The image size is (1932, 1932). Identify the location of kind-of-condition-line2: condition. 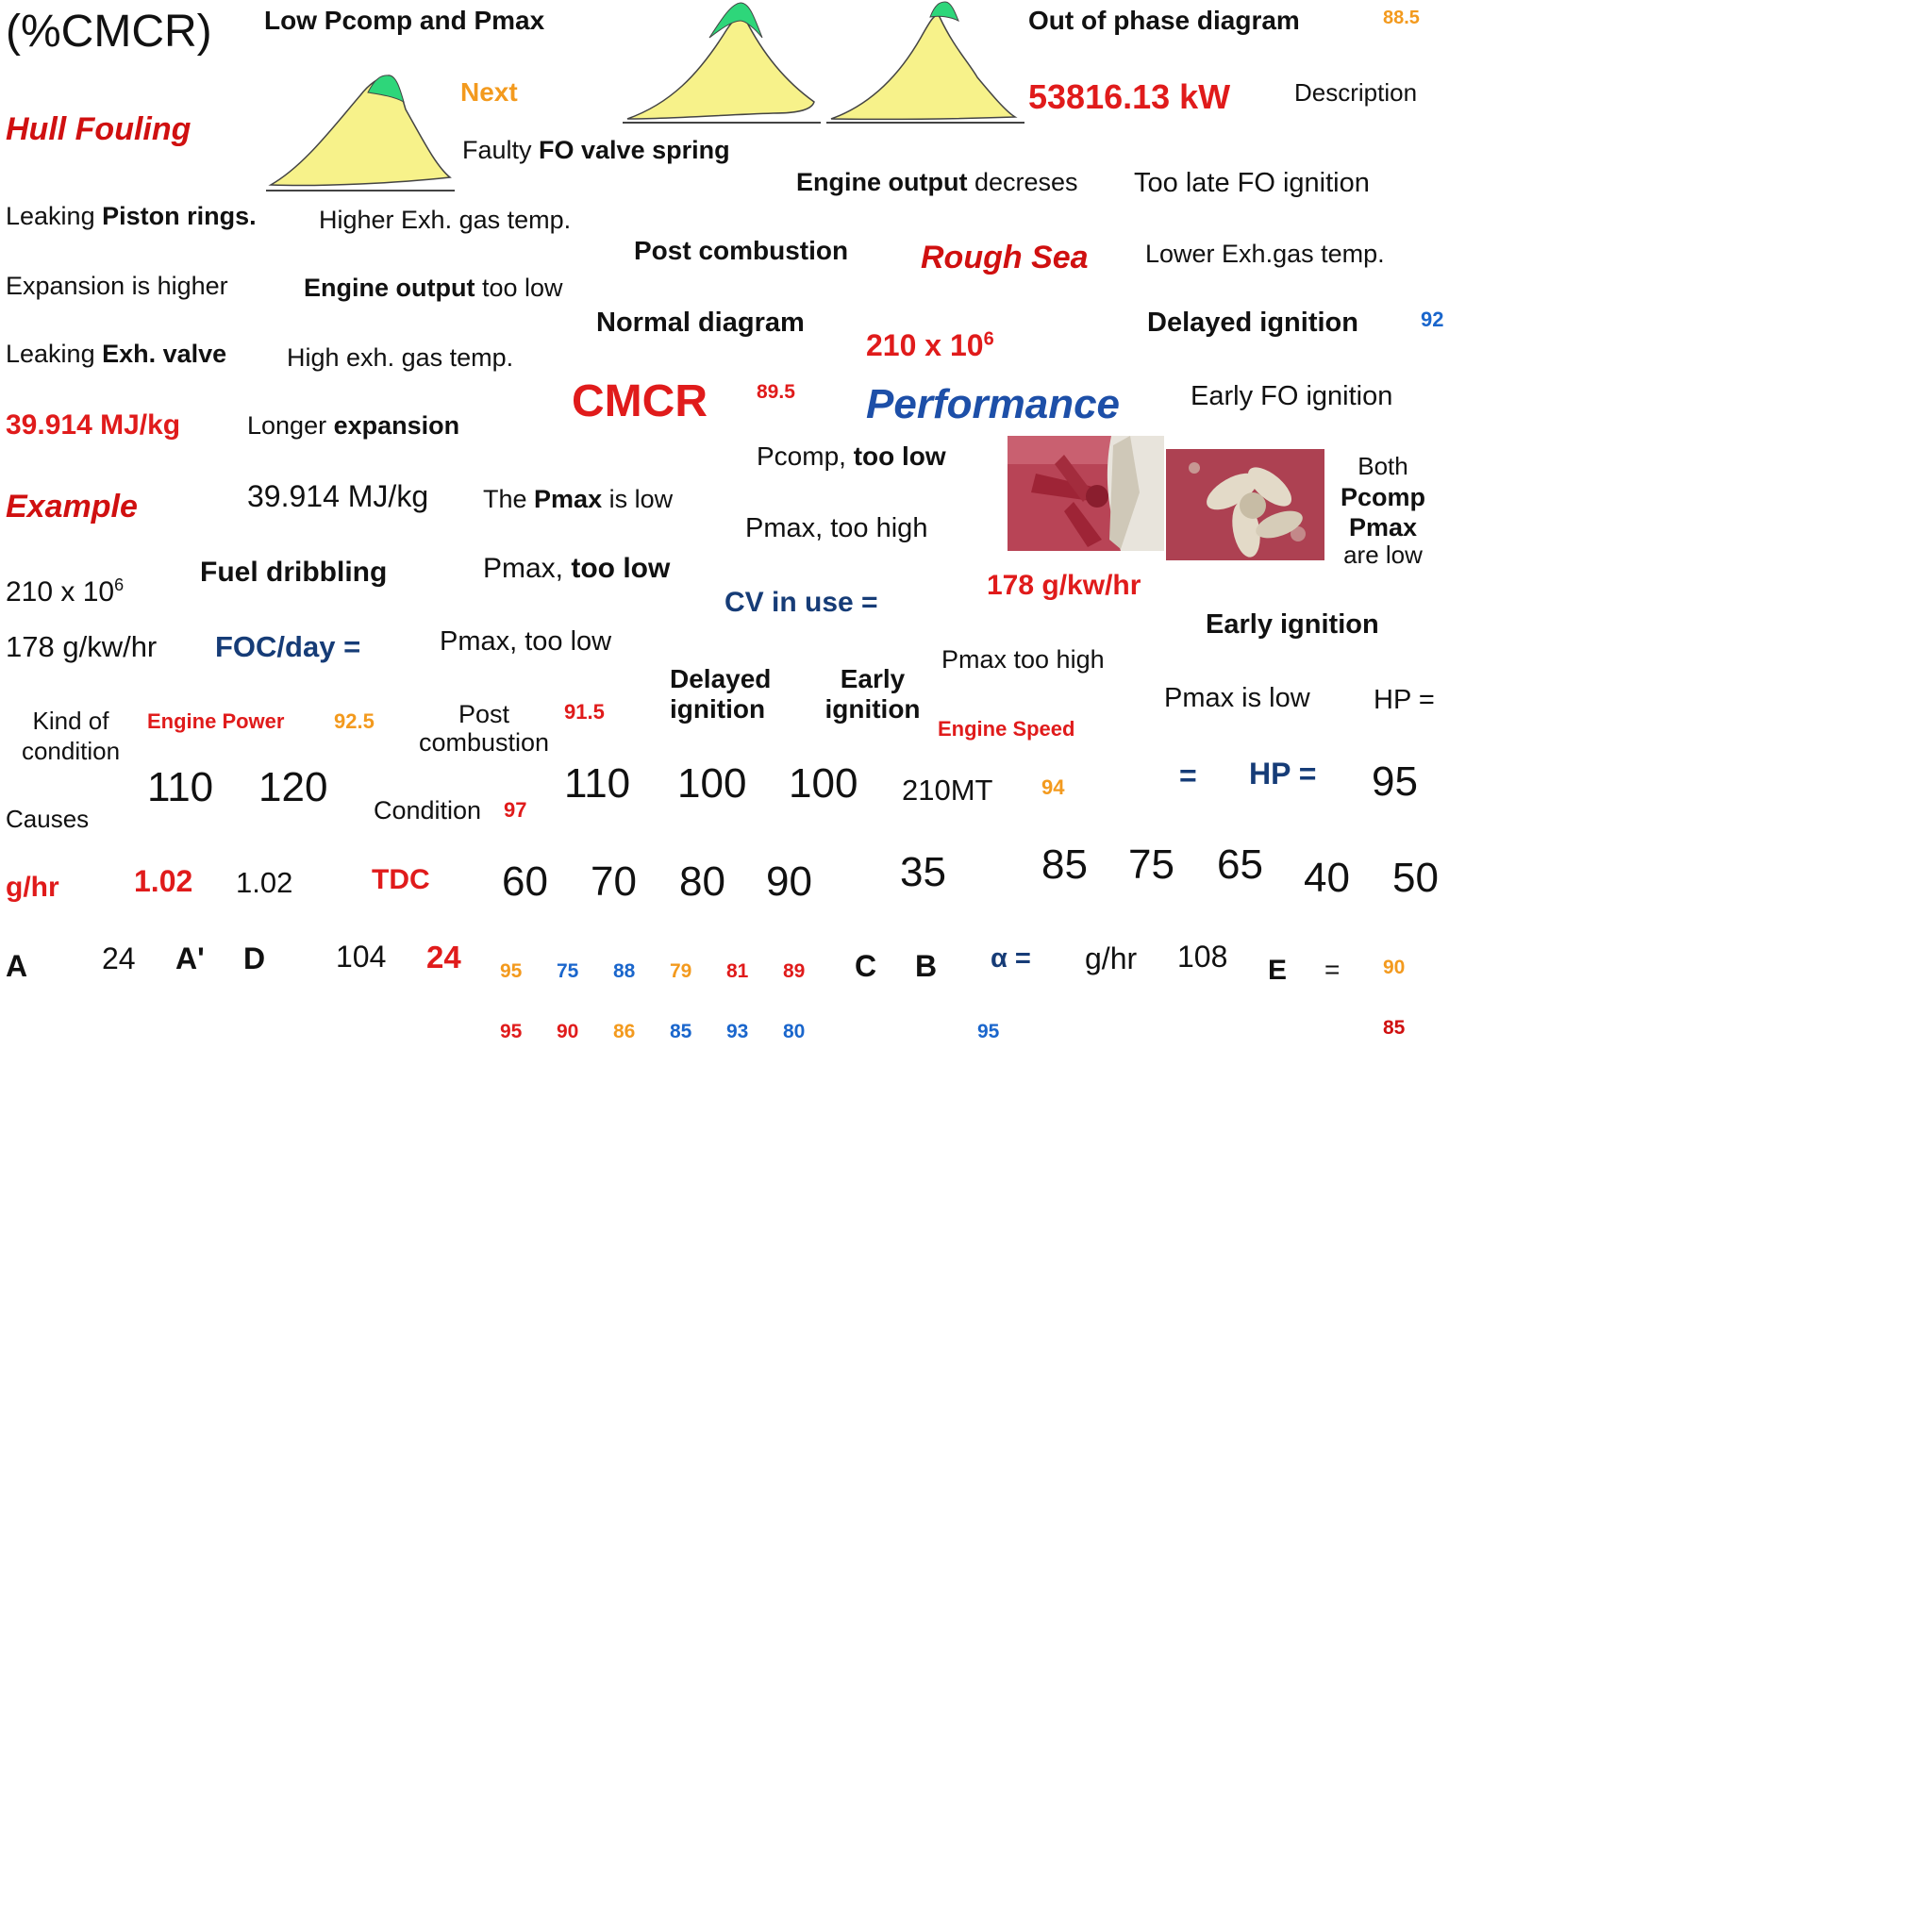
(71, 751).